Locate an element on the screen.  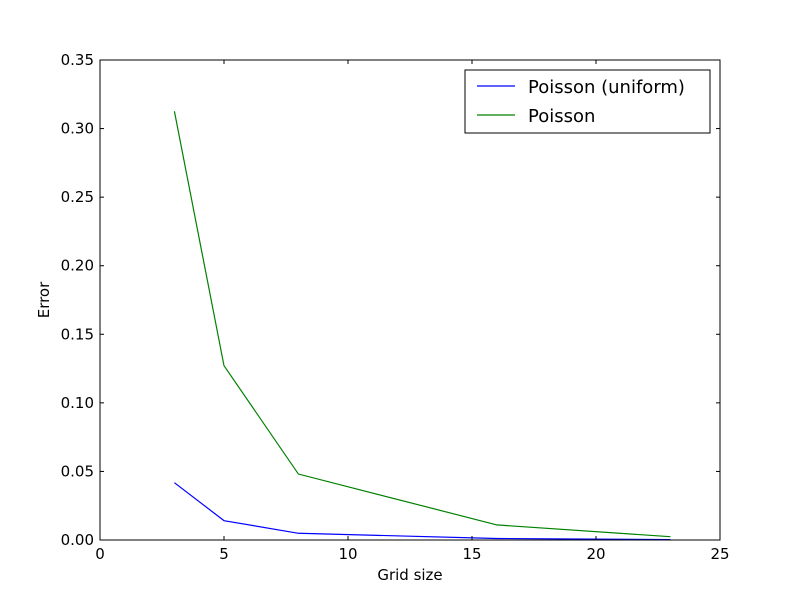
x-tick-label: 10 is located at coordinates (347, 554).